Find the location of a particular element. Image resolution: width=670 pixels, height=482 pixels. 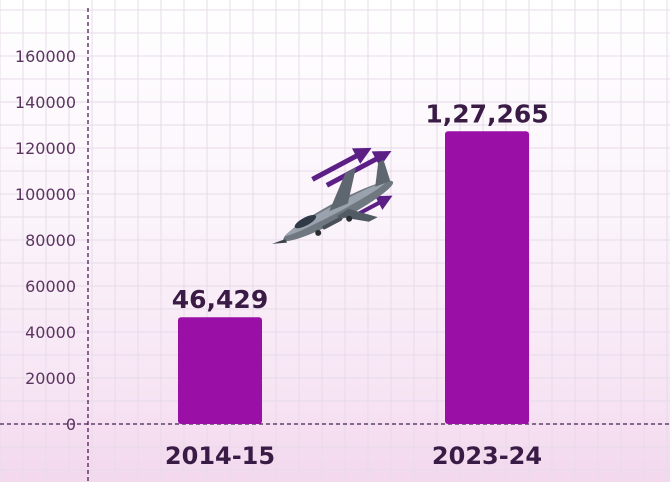

y-tick-label: 80000 is located at coordinates (50, 240).